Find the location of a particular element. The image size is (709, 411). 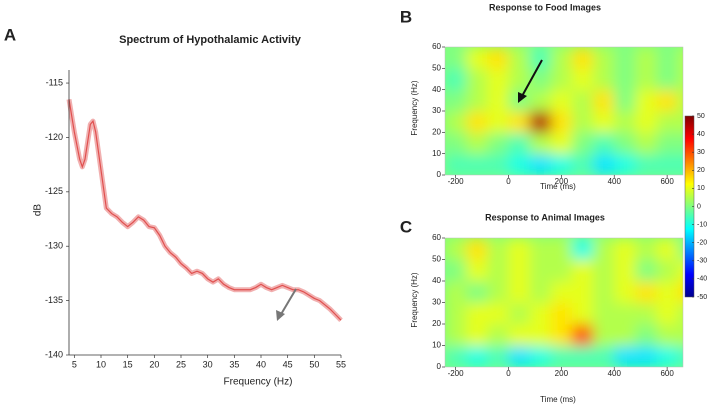

y-tick-label: -140 is located at coordinates (54, 354).